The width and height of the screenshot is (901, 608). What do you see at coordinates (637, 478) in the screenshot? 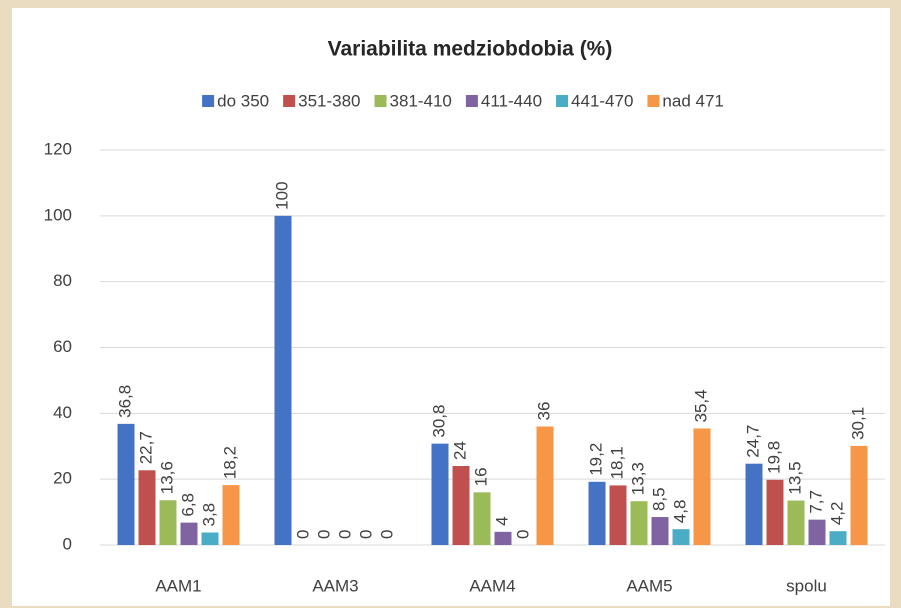
I see `data-label: 13,3` at bounding box center [637, 478].